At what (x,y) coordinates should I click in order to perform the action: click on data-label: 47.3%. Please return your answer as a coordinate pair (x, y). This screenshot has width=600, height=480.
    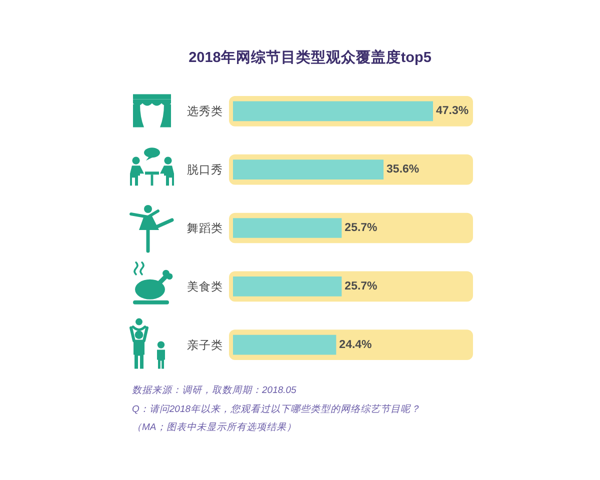
    Looking at the image, I should click on (452, 111).